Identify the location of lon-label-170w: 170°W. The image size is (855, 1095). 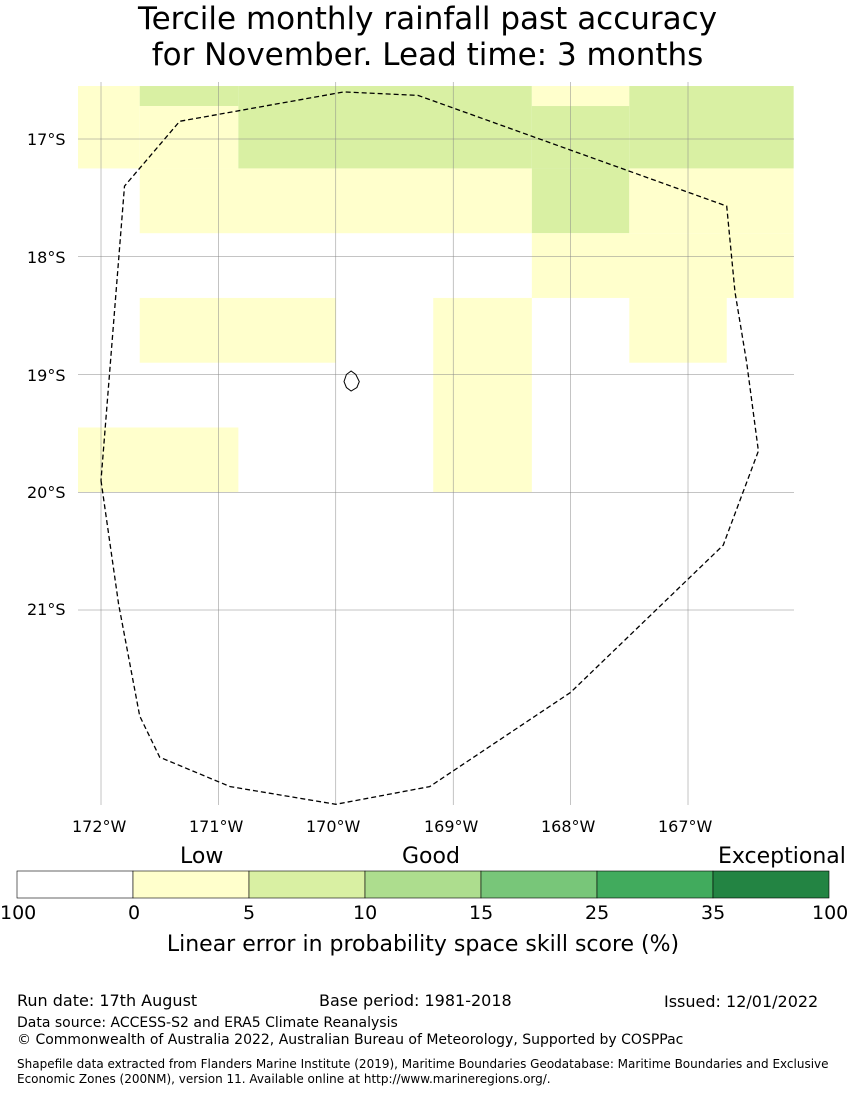
(333, 826).